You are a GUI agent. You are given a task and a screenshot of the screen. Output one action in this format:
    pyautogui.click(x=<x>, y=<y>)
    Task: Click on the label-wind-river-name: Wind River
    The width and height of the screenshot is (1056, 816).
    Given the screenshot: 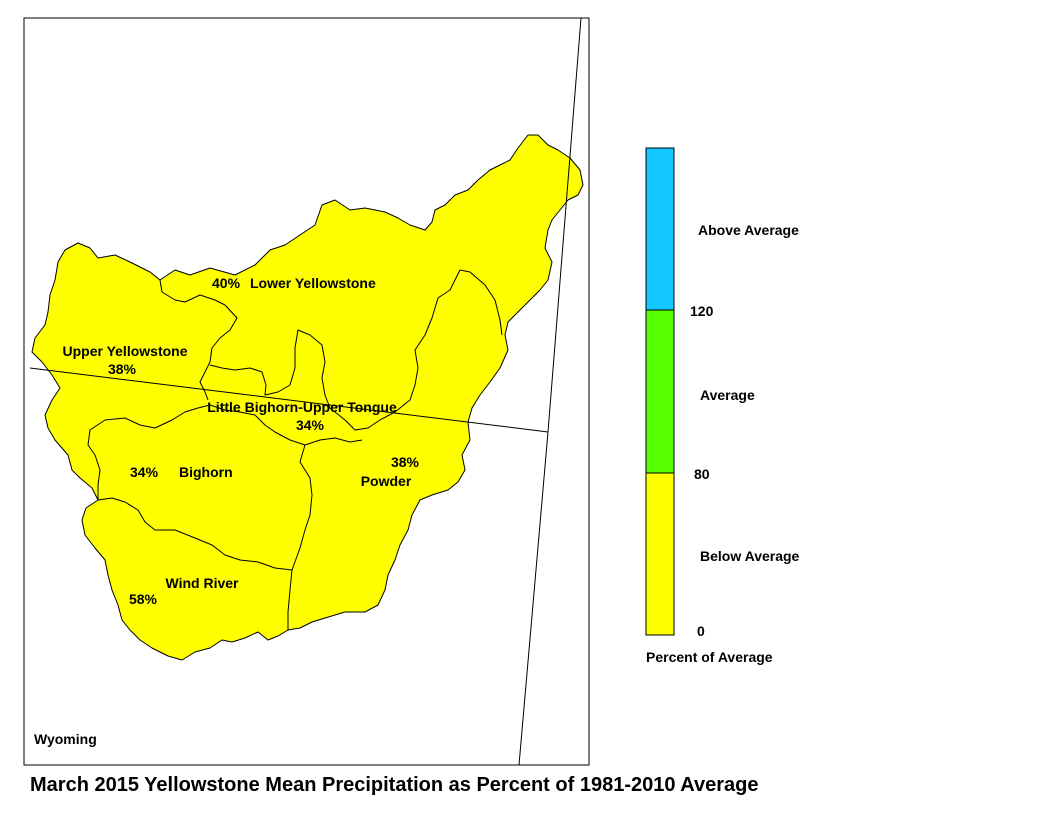 What is the action you would take?
    pyautogui.click(x=203, y=583)
    